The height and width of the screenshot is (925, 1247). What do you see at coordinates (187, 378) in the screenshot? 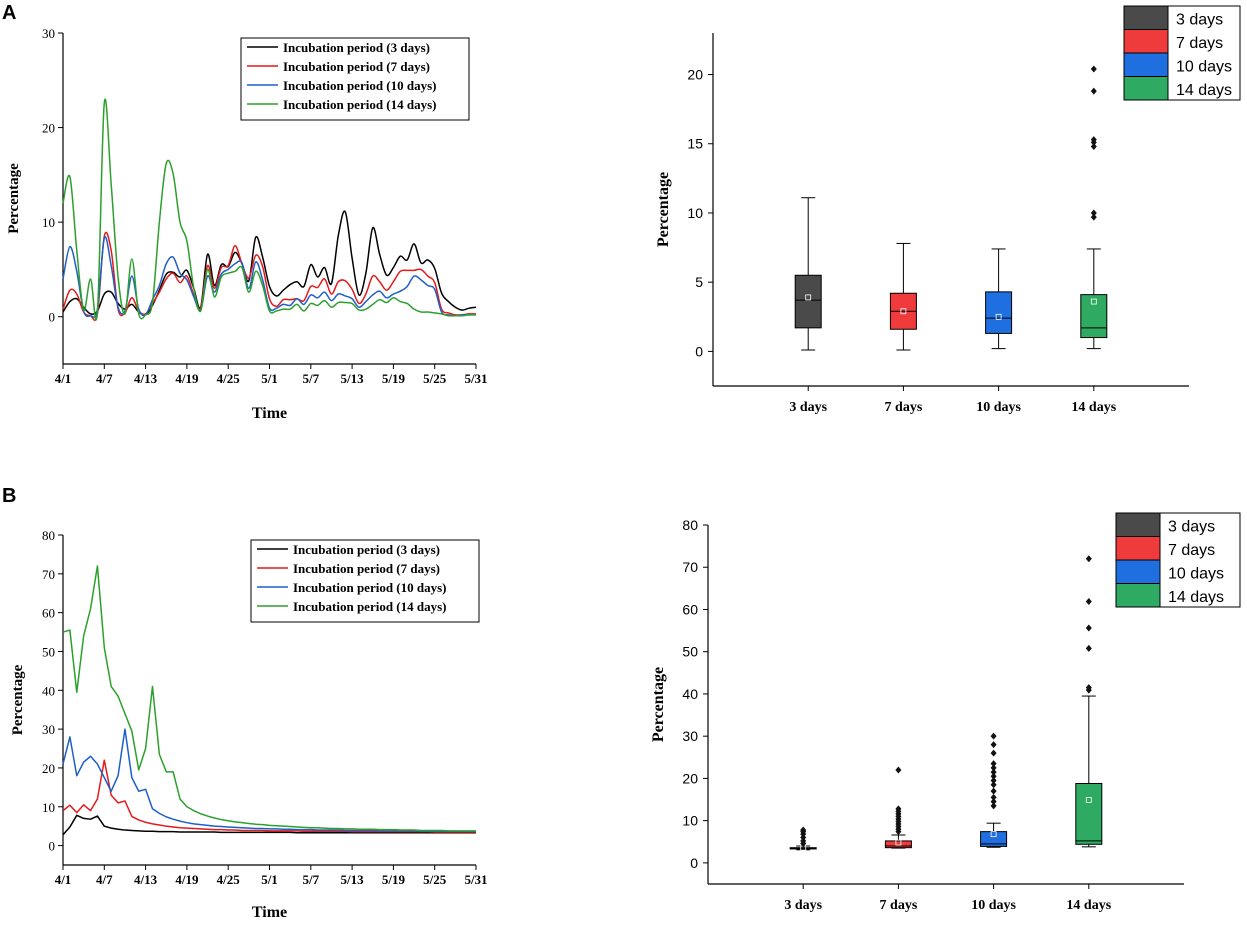
I see `x-tick-label: 4/19` at bounding box center [187, 378].